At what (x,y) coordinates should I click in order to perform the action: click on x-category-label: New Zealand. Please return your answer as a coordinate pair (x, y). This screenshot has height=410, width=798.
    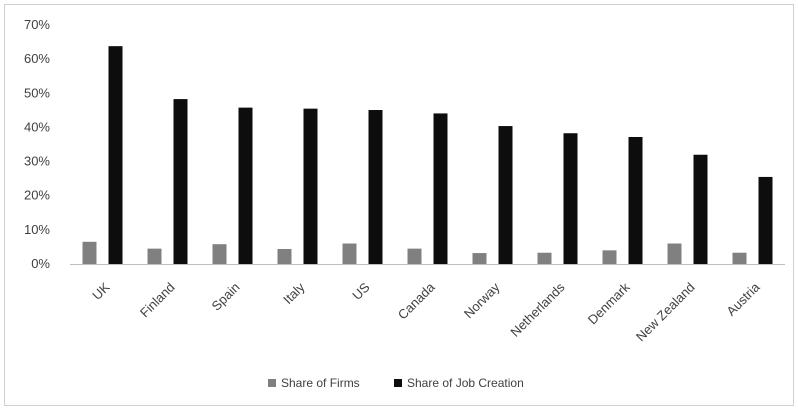
    Looking at the image, I should click on (665, 312).